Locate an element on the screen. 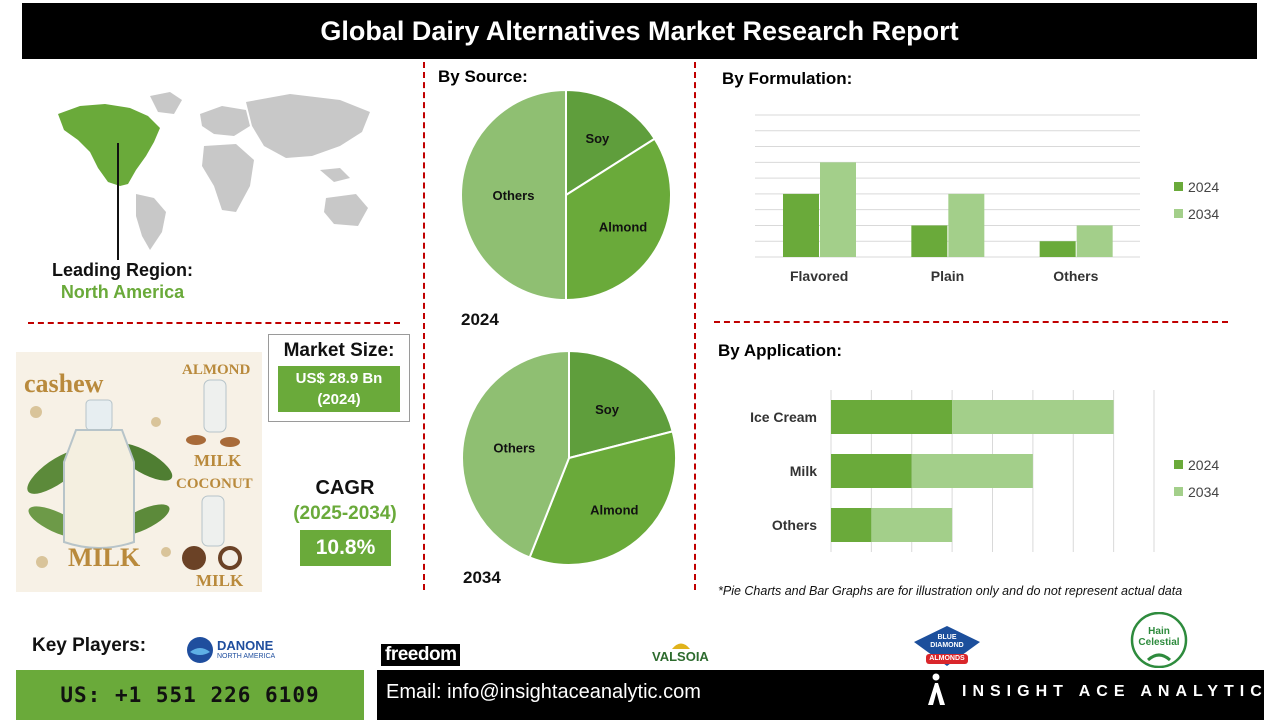  footer-bar is located at coordinates (820, 695).